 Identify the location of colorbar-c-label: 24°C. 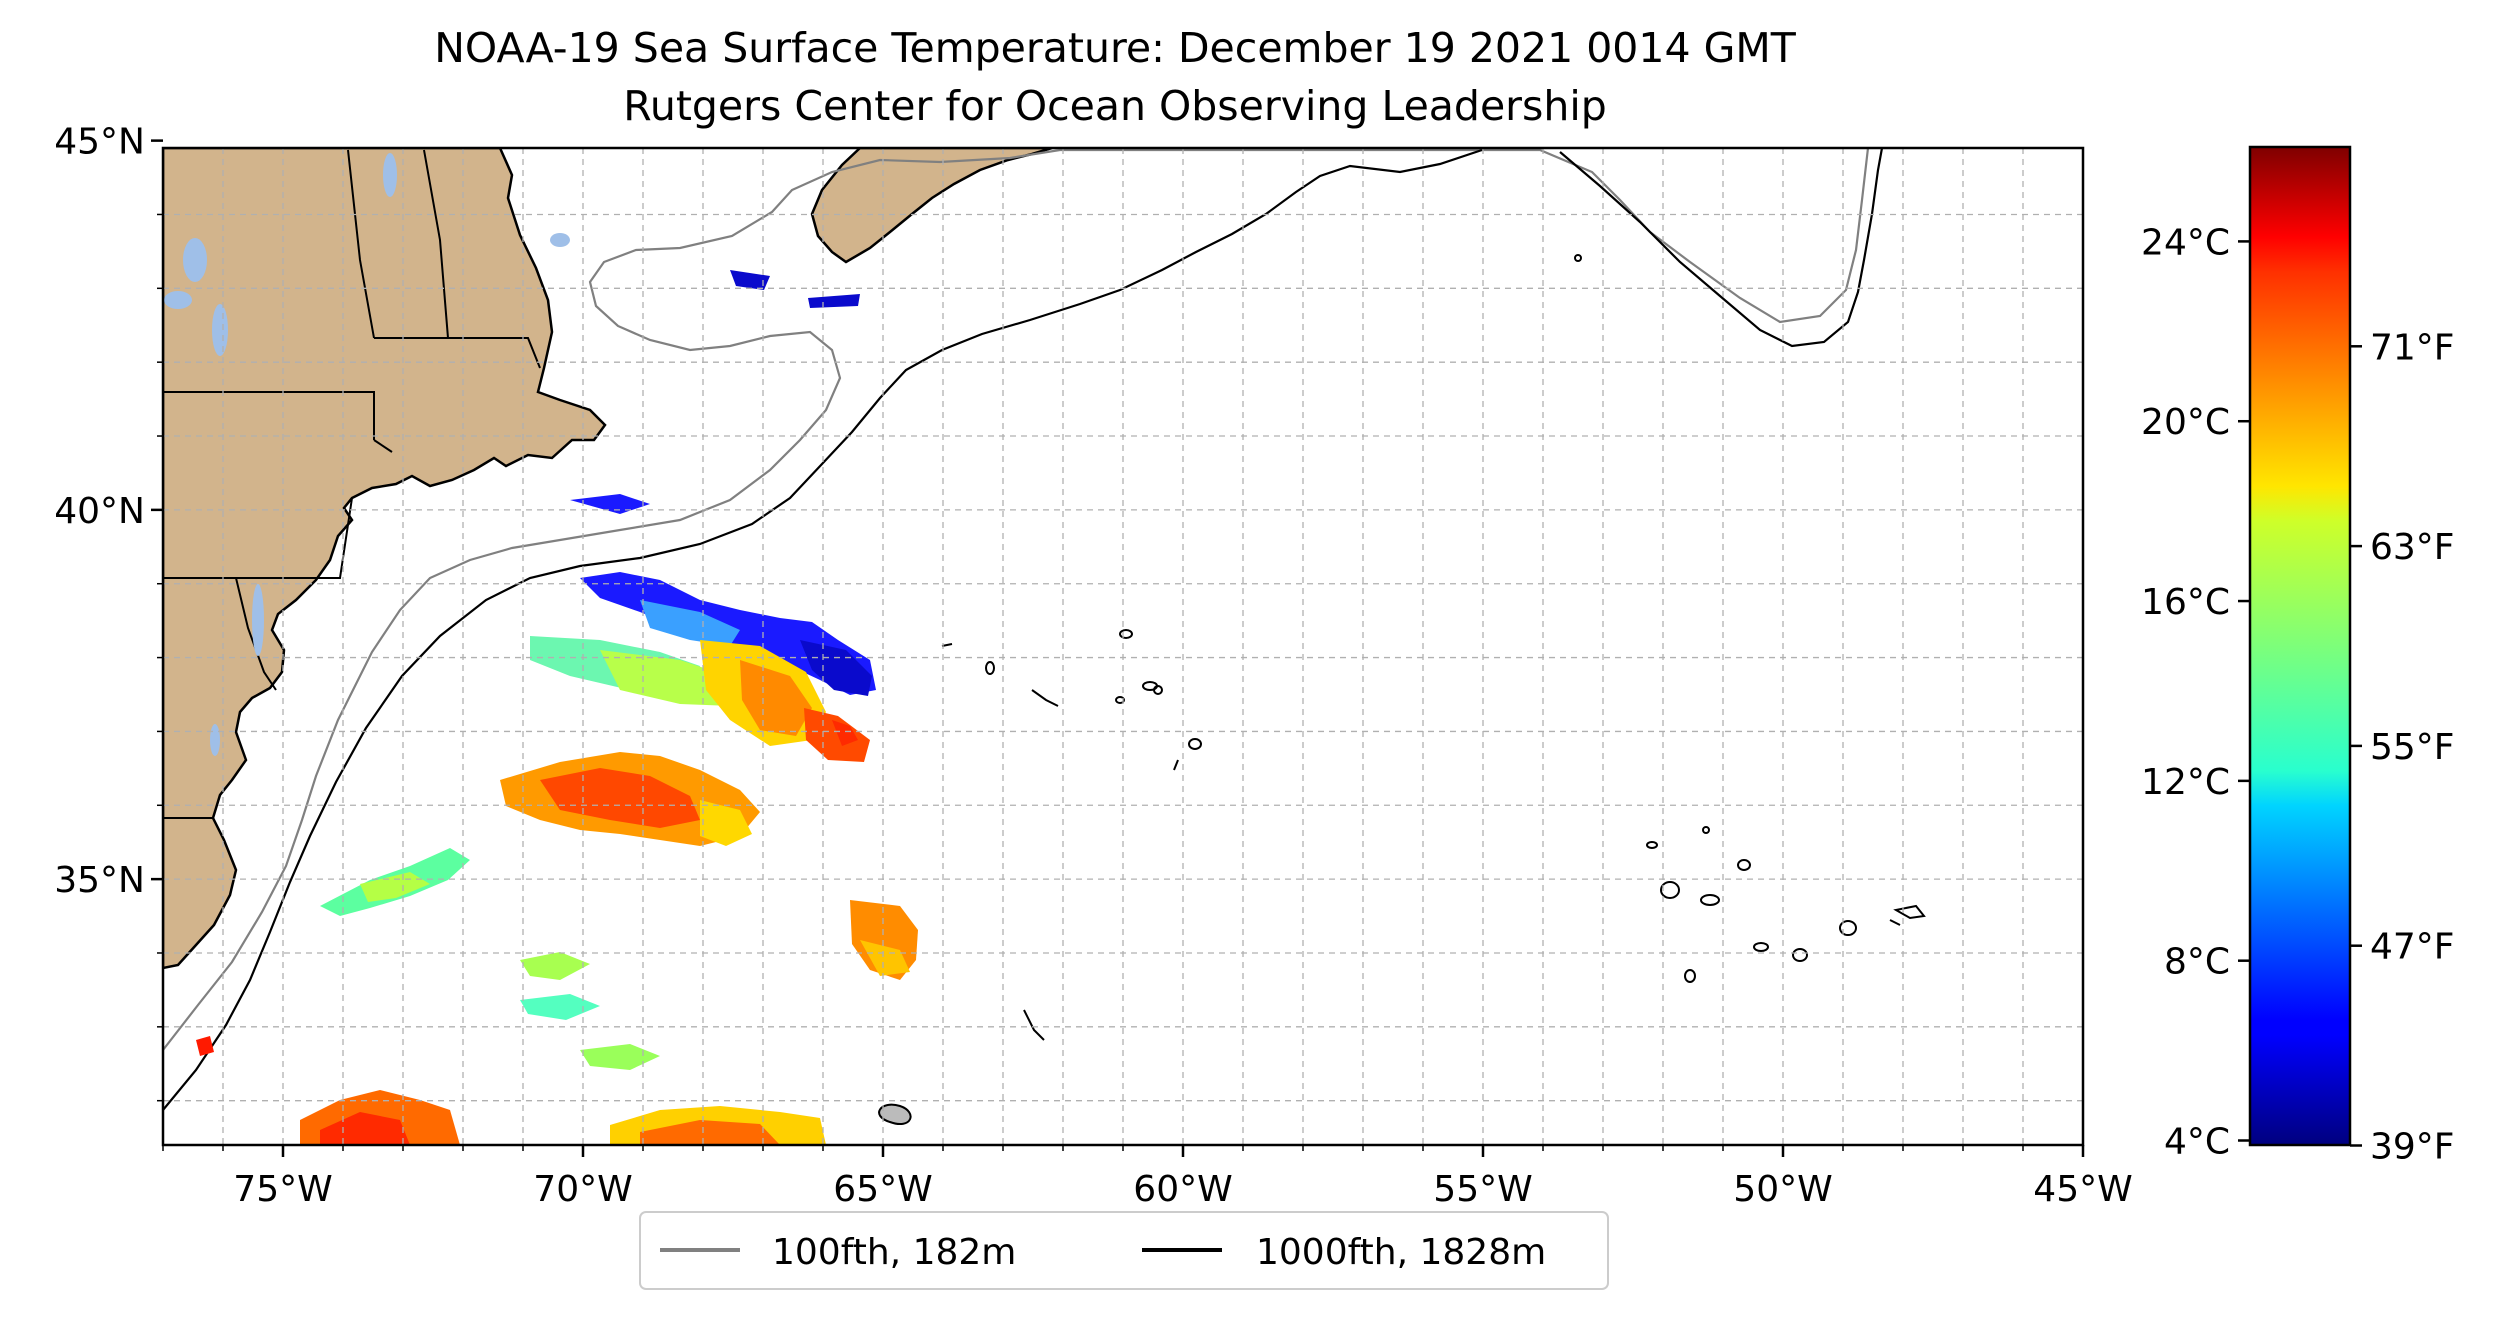
(2185, 242).